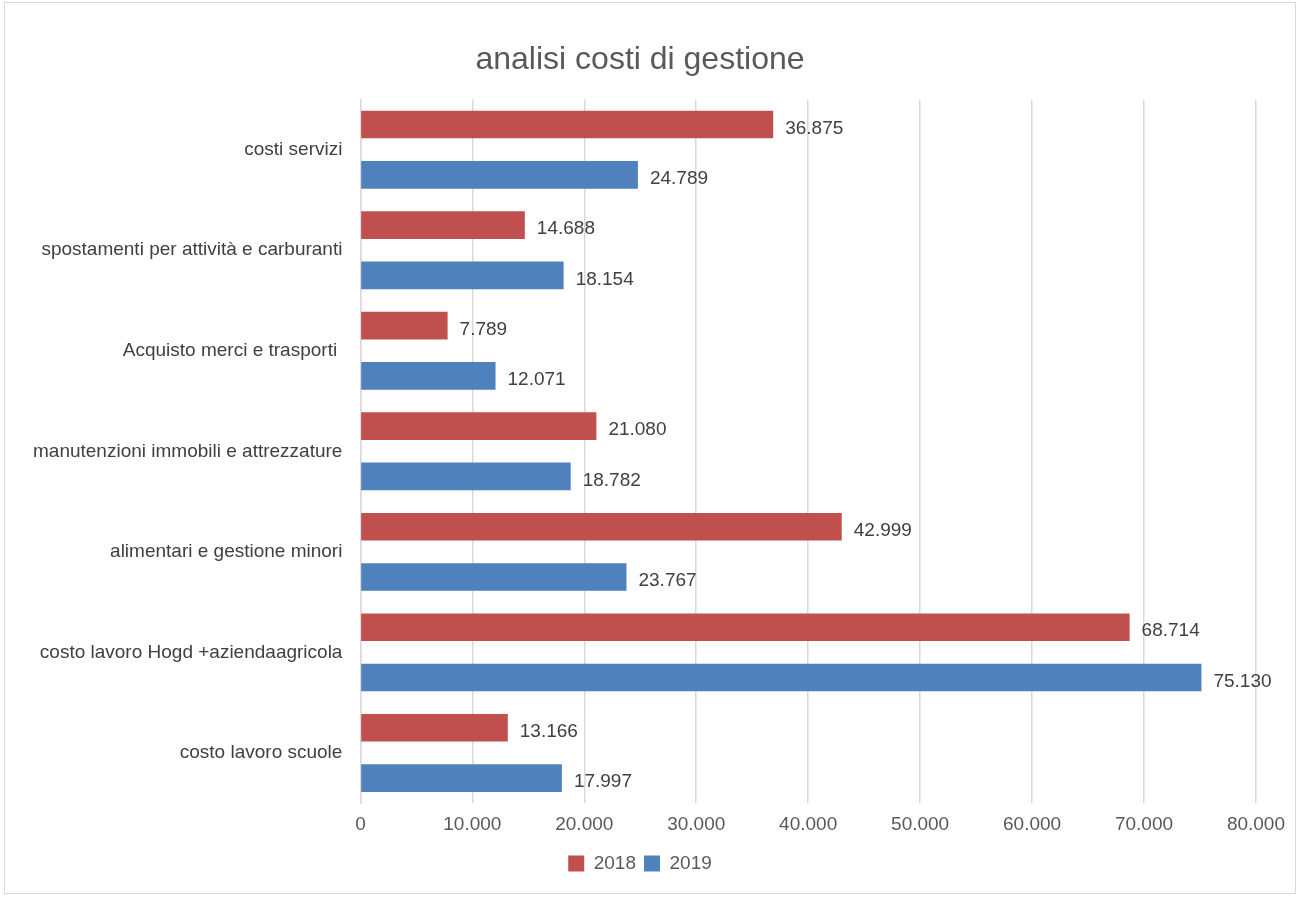 This screenshot has height=897, width=1301. Describe the element at coordinates (226, 551) in the screenshot. I see `y-tick-label: alimentari e gestione minori` at that location.